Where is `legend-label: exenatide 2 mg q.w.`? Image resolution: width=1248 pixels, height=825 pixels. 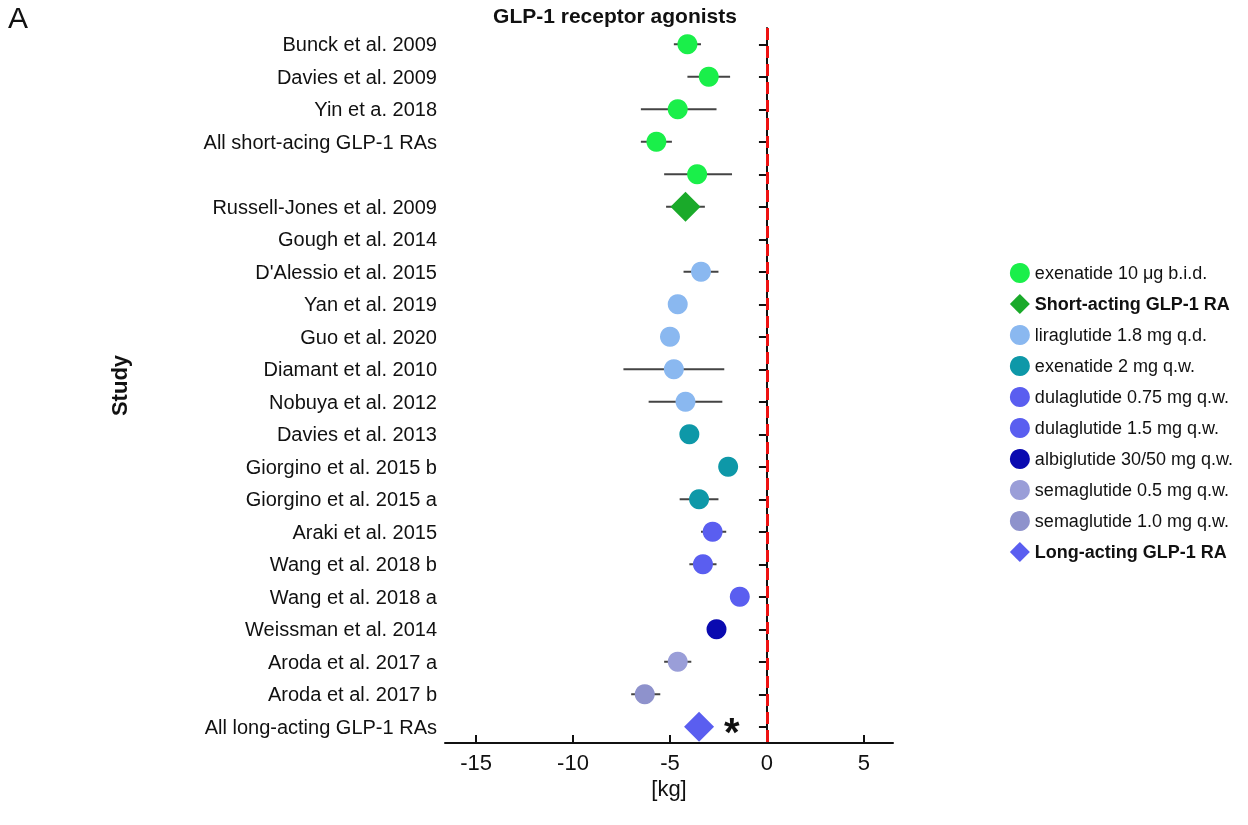 legend-label: exenatide 2 mg q.w. is located at coordinates (1114, 366).